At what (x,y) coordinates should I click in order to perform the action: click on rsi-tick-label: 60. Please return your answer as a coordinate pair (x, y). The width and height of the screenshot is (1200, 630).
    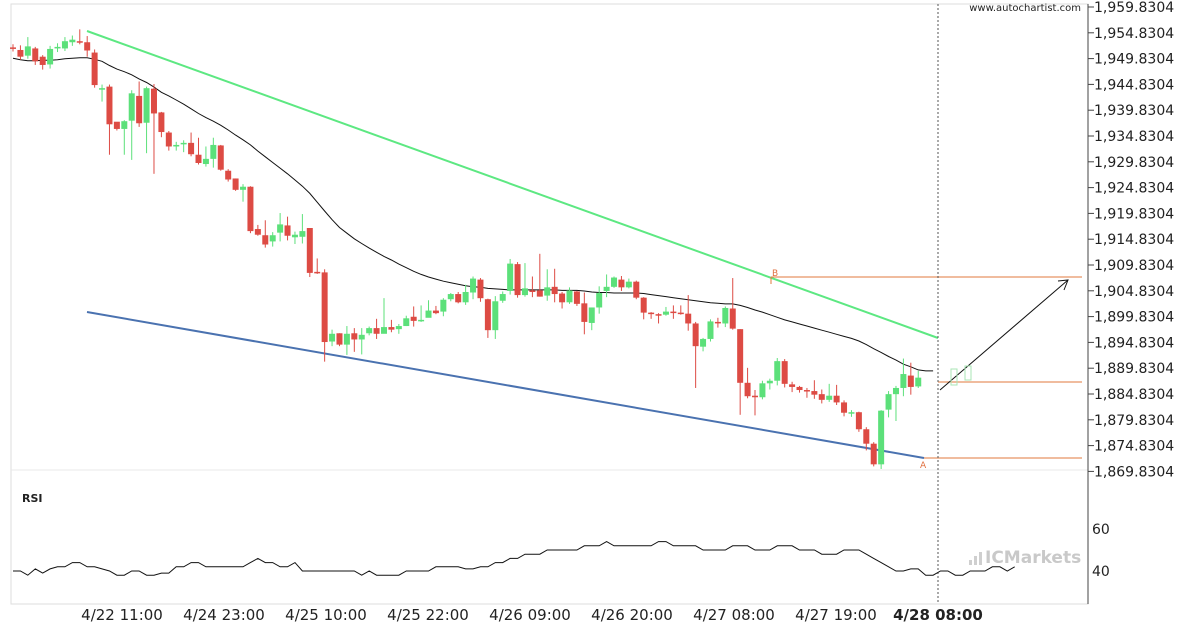
    Looking at the image, I should click on (1101, 530).